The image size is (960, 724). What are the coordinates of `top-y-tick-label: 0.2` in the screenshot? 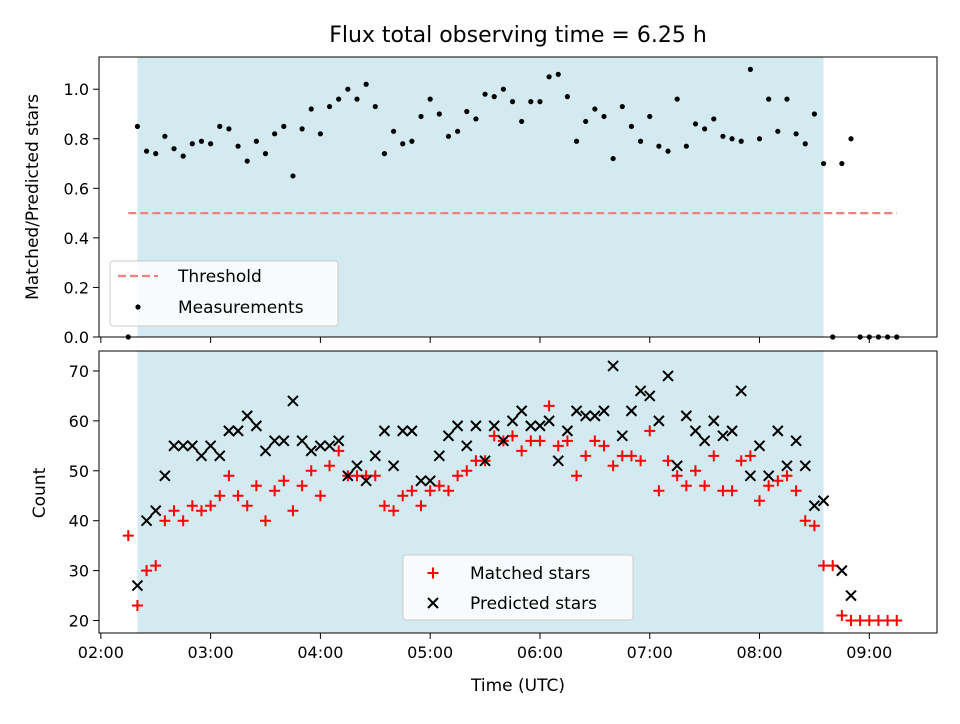 It's located at (76, 287).